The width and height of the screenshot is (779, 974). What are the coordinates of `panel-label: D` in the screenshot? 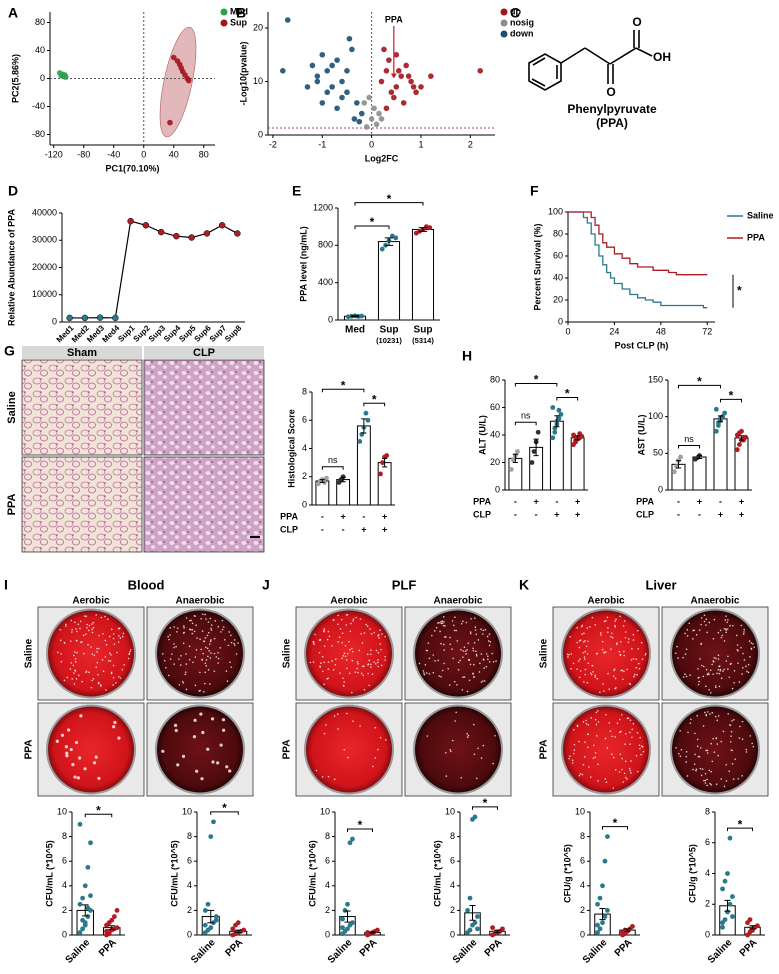 It's located at (13, 191).